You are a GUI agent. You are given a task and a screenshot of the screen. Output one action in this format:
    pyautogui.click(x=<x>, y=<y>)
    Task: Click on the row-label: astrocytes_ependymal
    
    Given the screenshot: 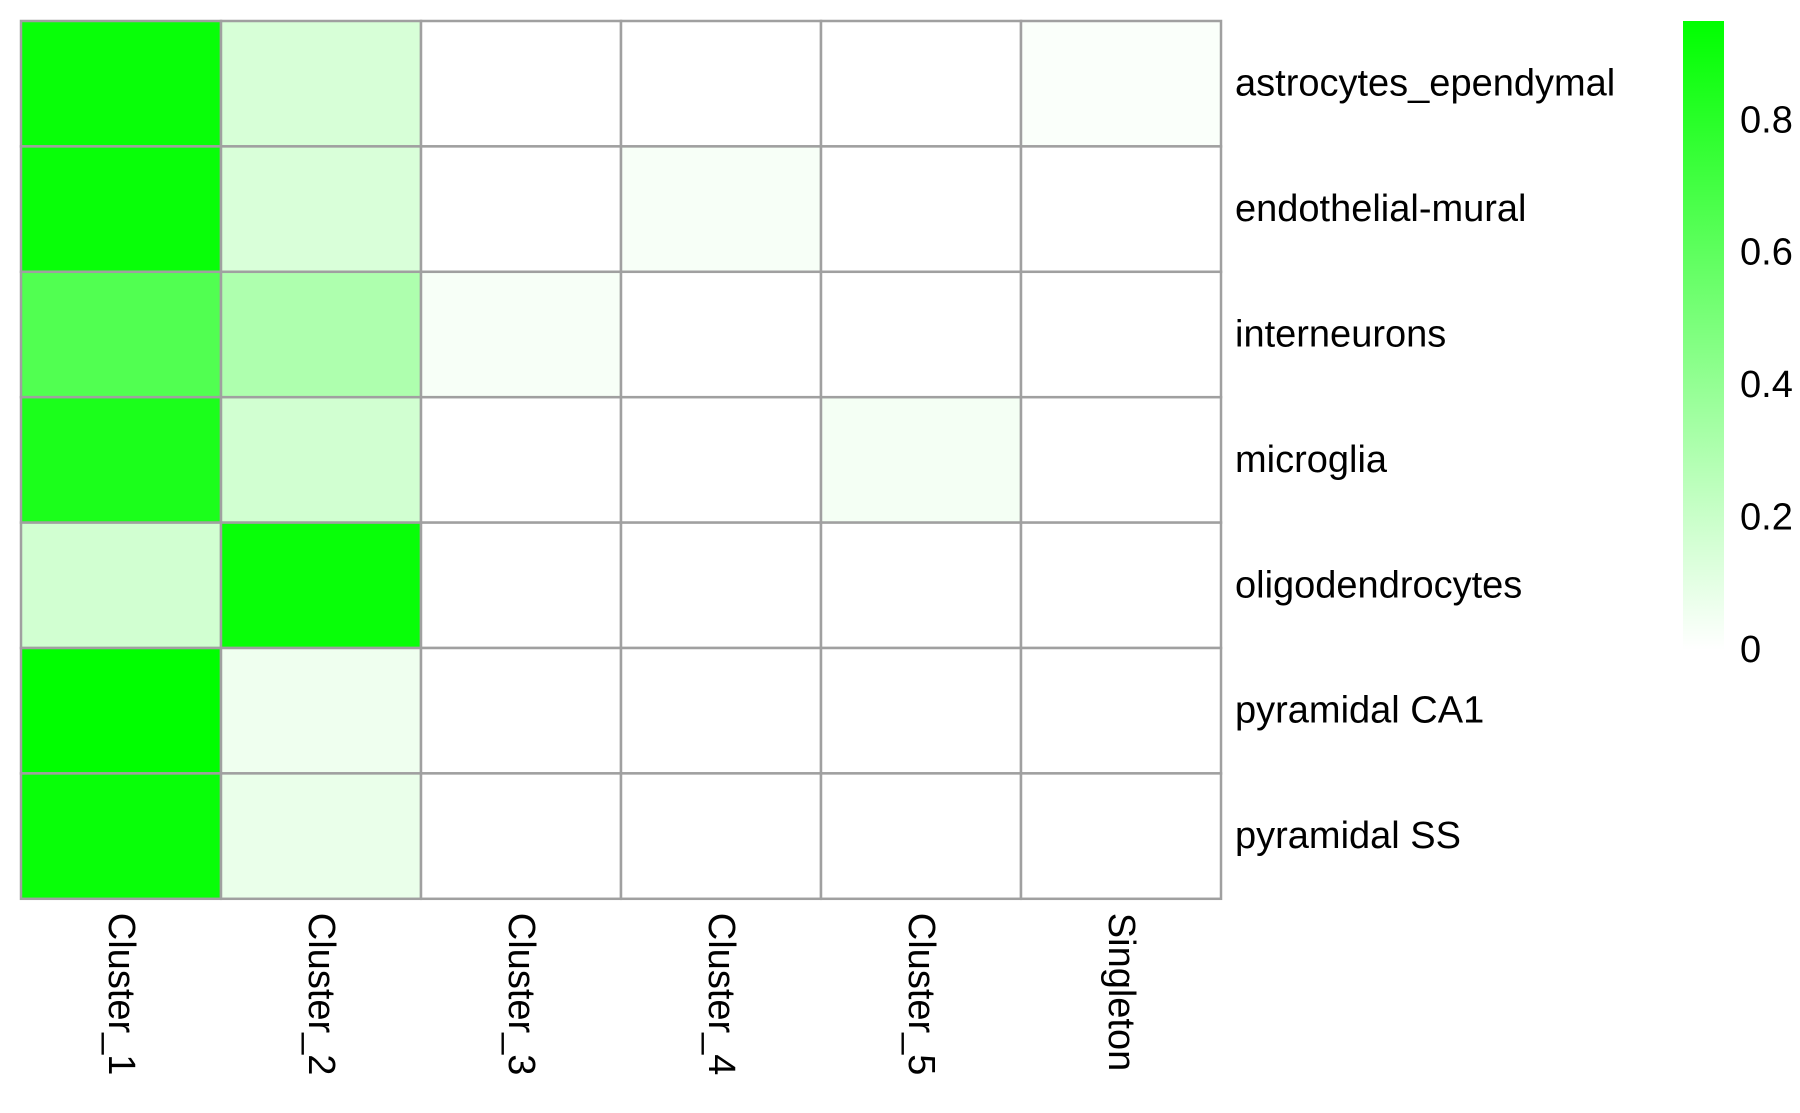 What is the action you would take?
    pyautogui.click(x=1425, y=84)
    